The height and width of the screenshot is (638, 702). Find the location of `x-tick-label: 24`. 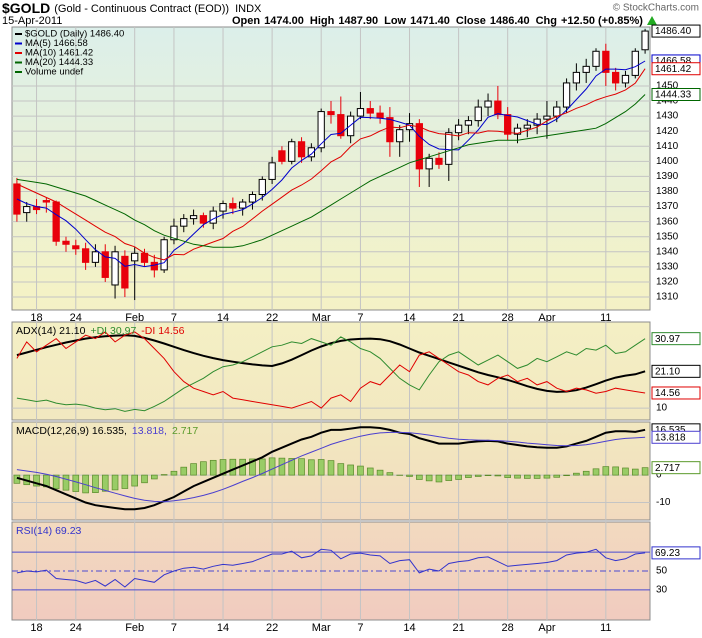

x-tick-label: 24 is located at coordinates (76, 318).